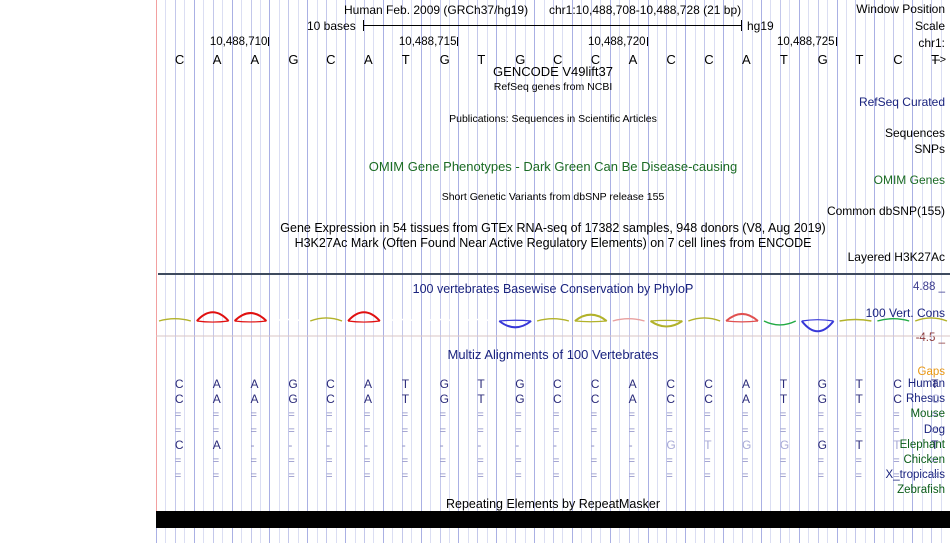  Describe the element at coordinates (427, 42) in the screenshot. I see `ruler-tick-label: 10,488,715` at that location.